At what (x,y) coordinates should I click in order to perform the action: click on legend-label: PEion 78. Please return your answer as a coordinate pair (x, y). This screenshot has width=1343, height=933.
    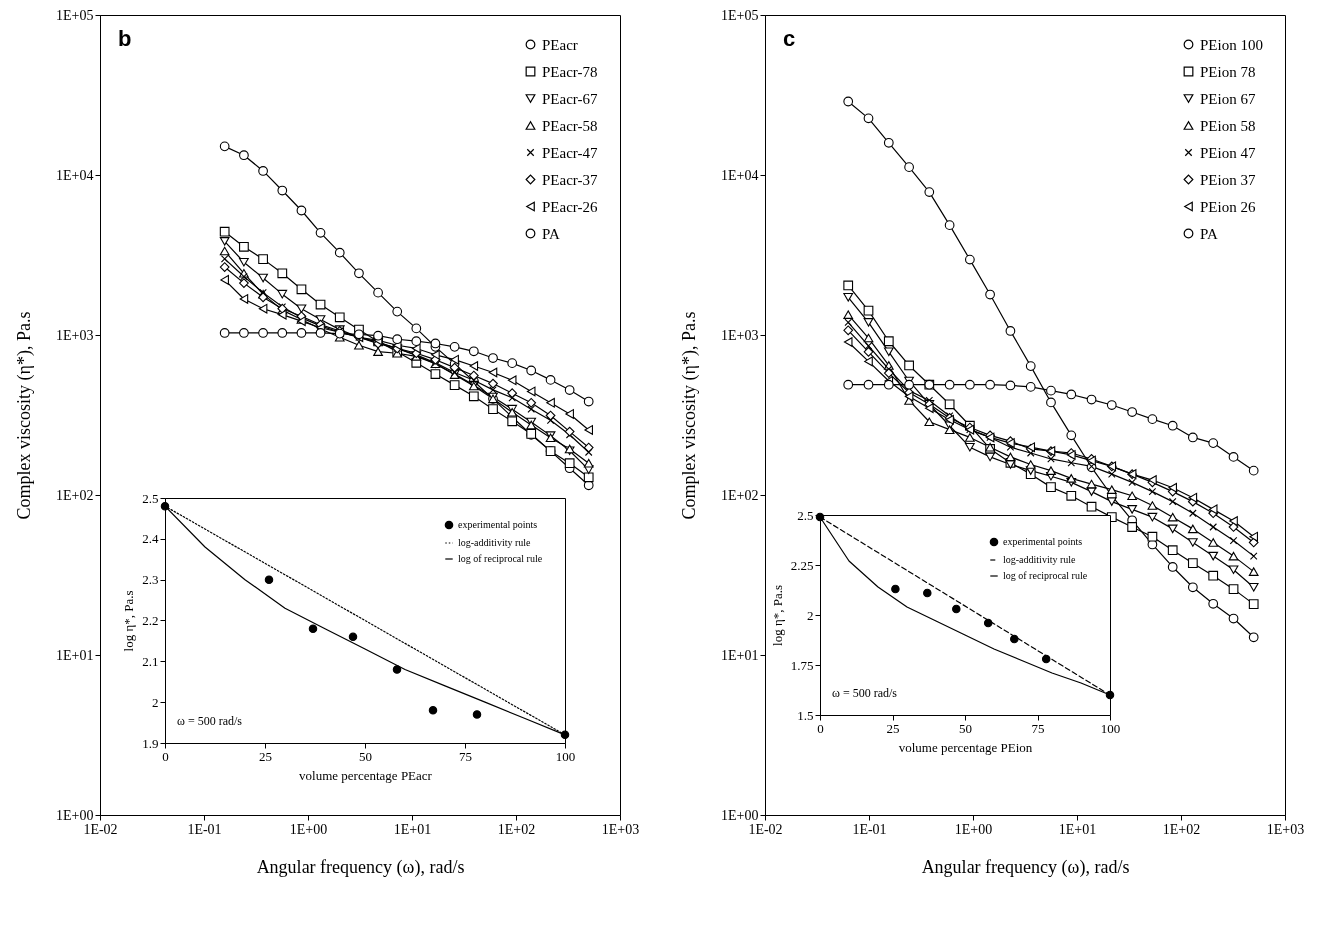
    Looking at the image, I should click on (1228, 71).